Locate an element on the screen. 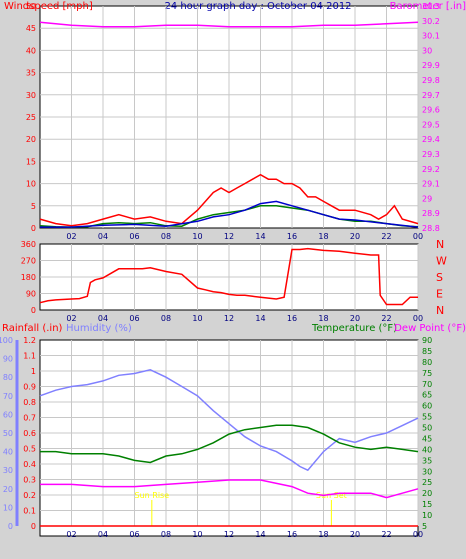 This screenshot has width=466, height=559. barometer-axis-label: Barometer [.in] is located at coordinates (428, 6).